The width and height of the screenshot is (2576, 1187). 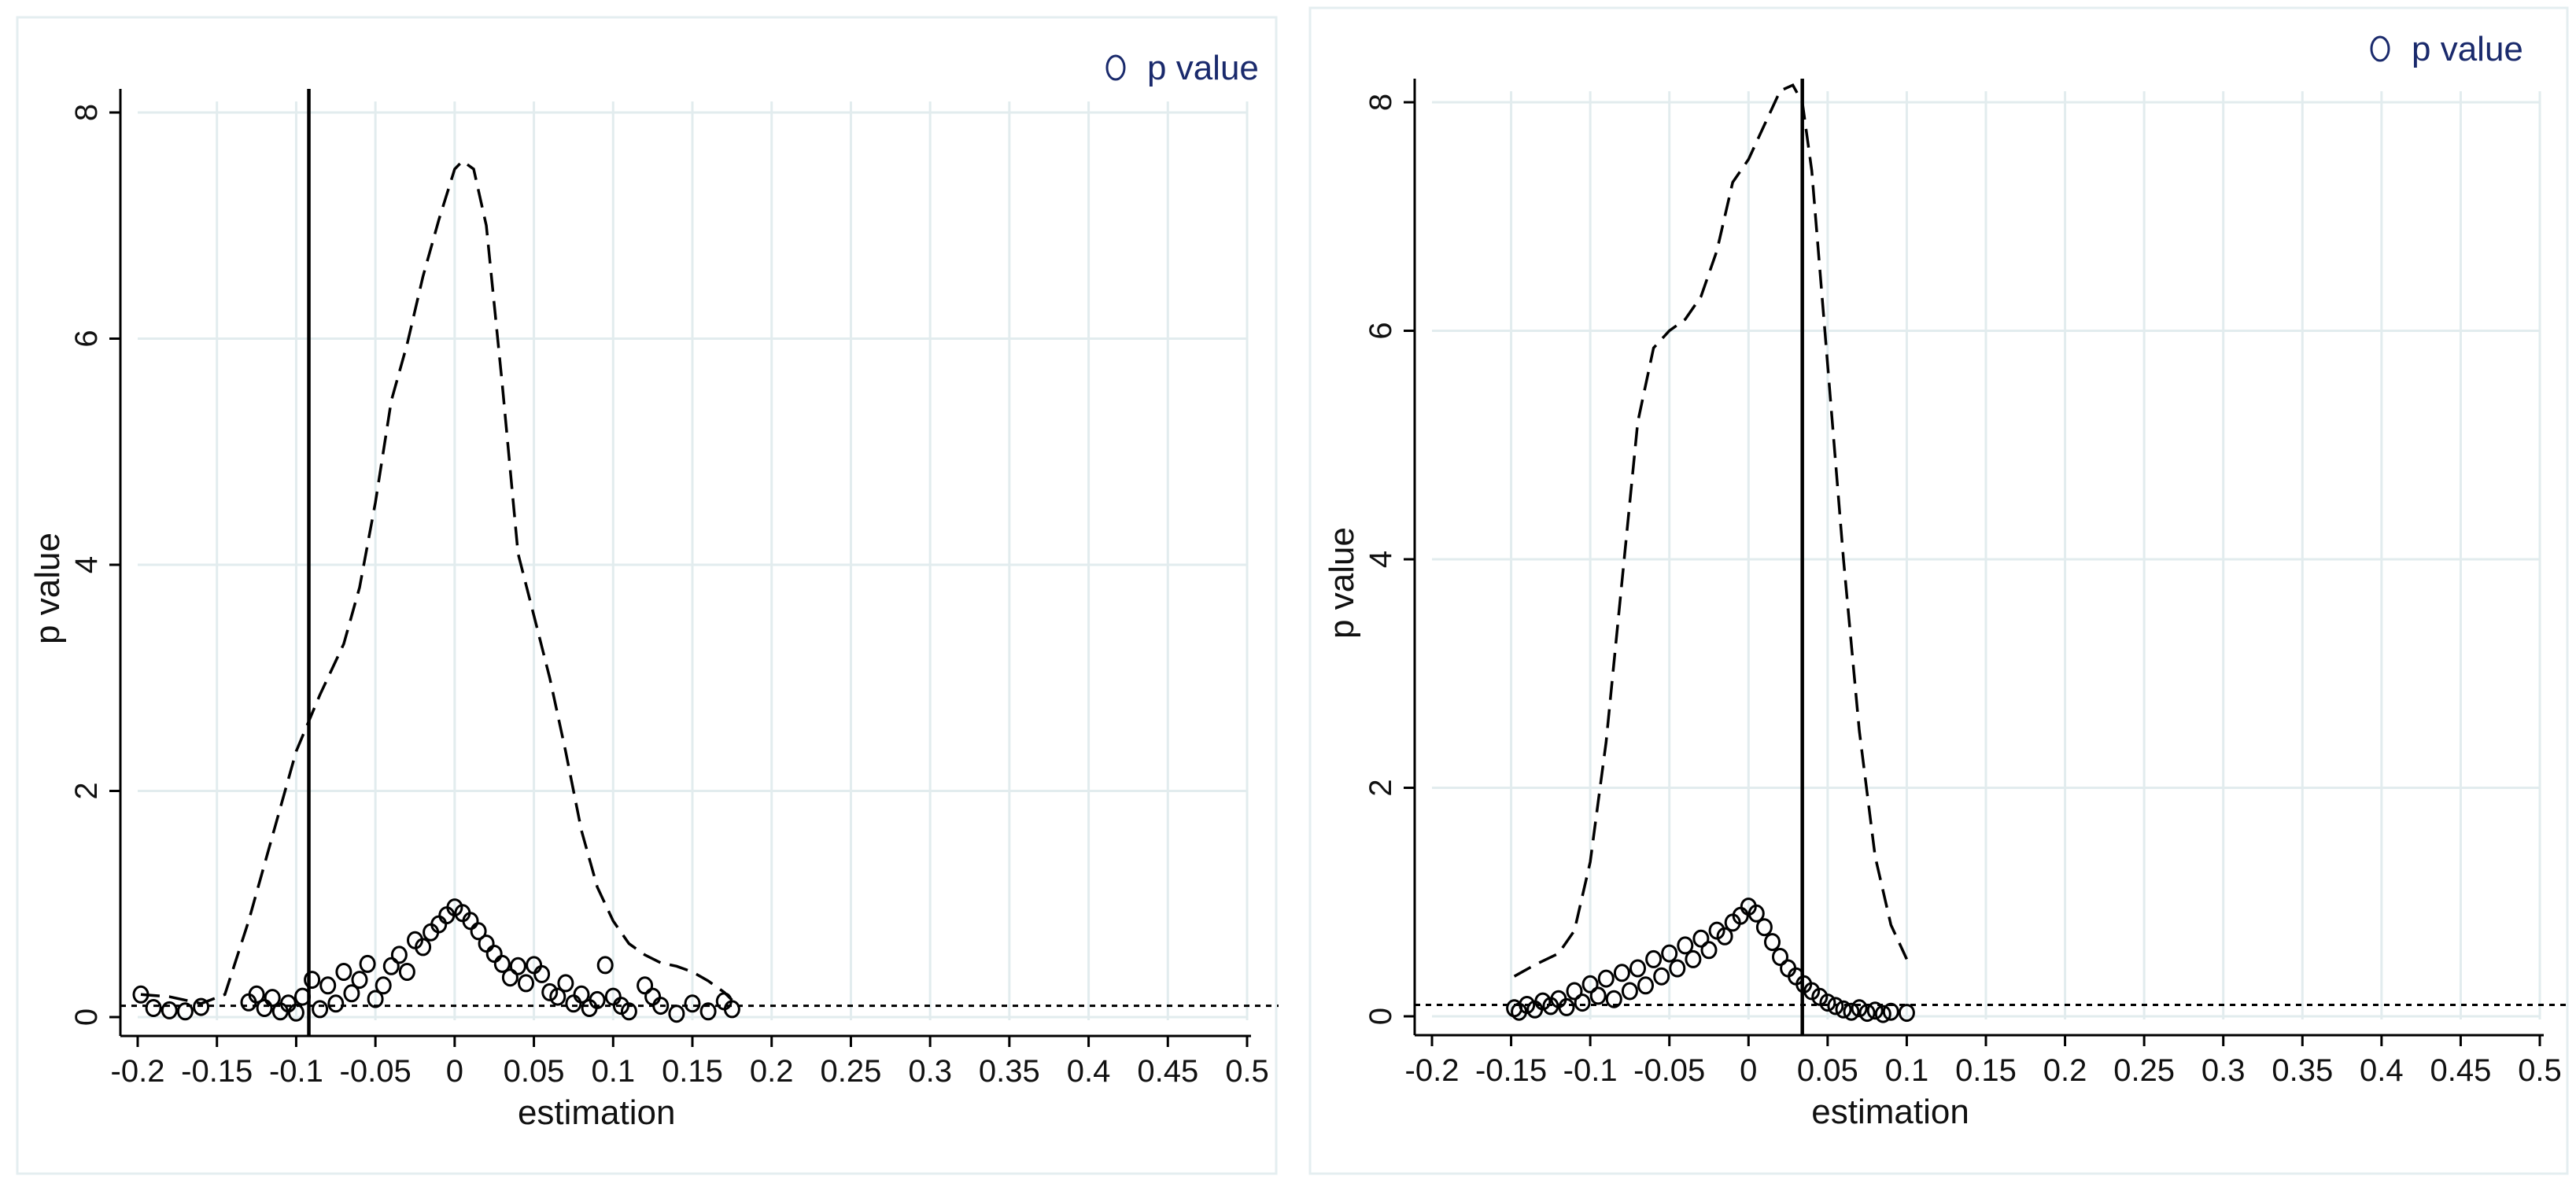 What do you see at coordinates (1433, 1070) in the screenshot?
I see `x-tick-label: -0.2` at bounding box center [1433, 1070].